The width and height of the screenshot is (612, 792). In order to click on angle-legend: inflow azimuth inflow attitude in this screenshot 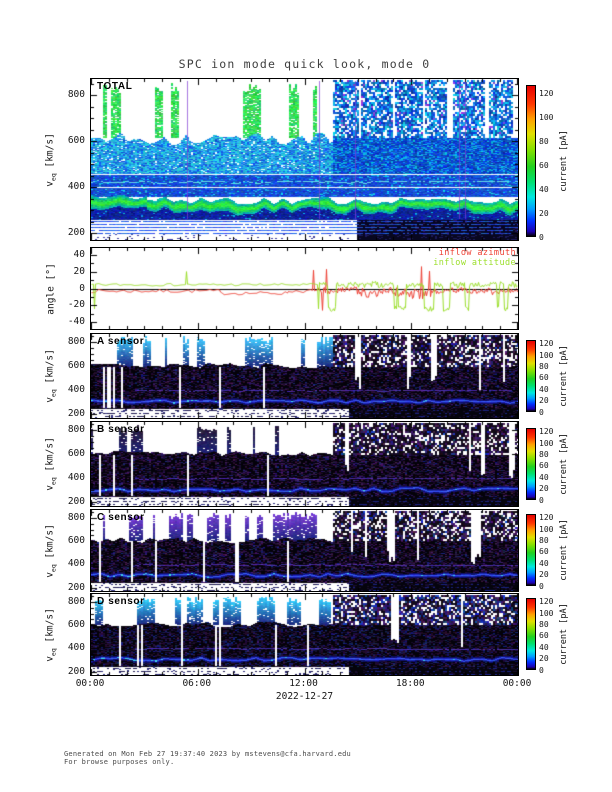, I will do `click(474, 258)`.